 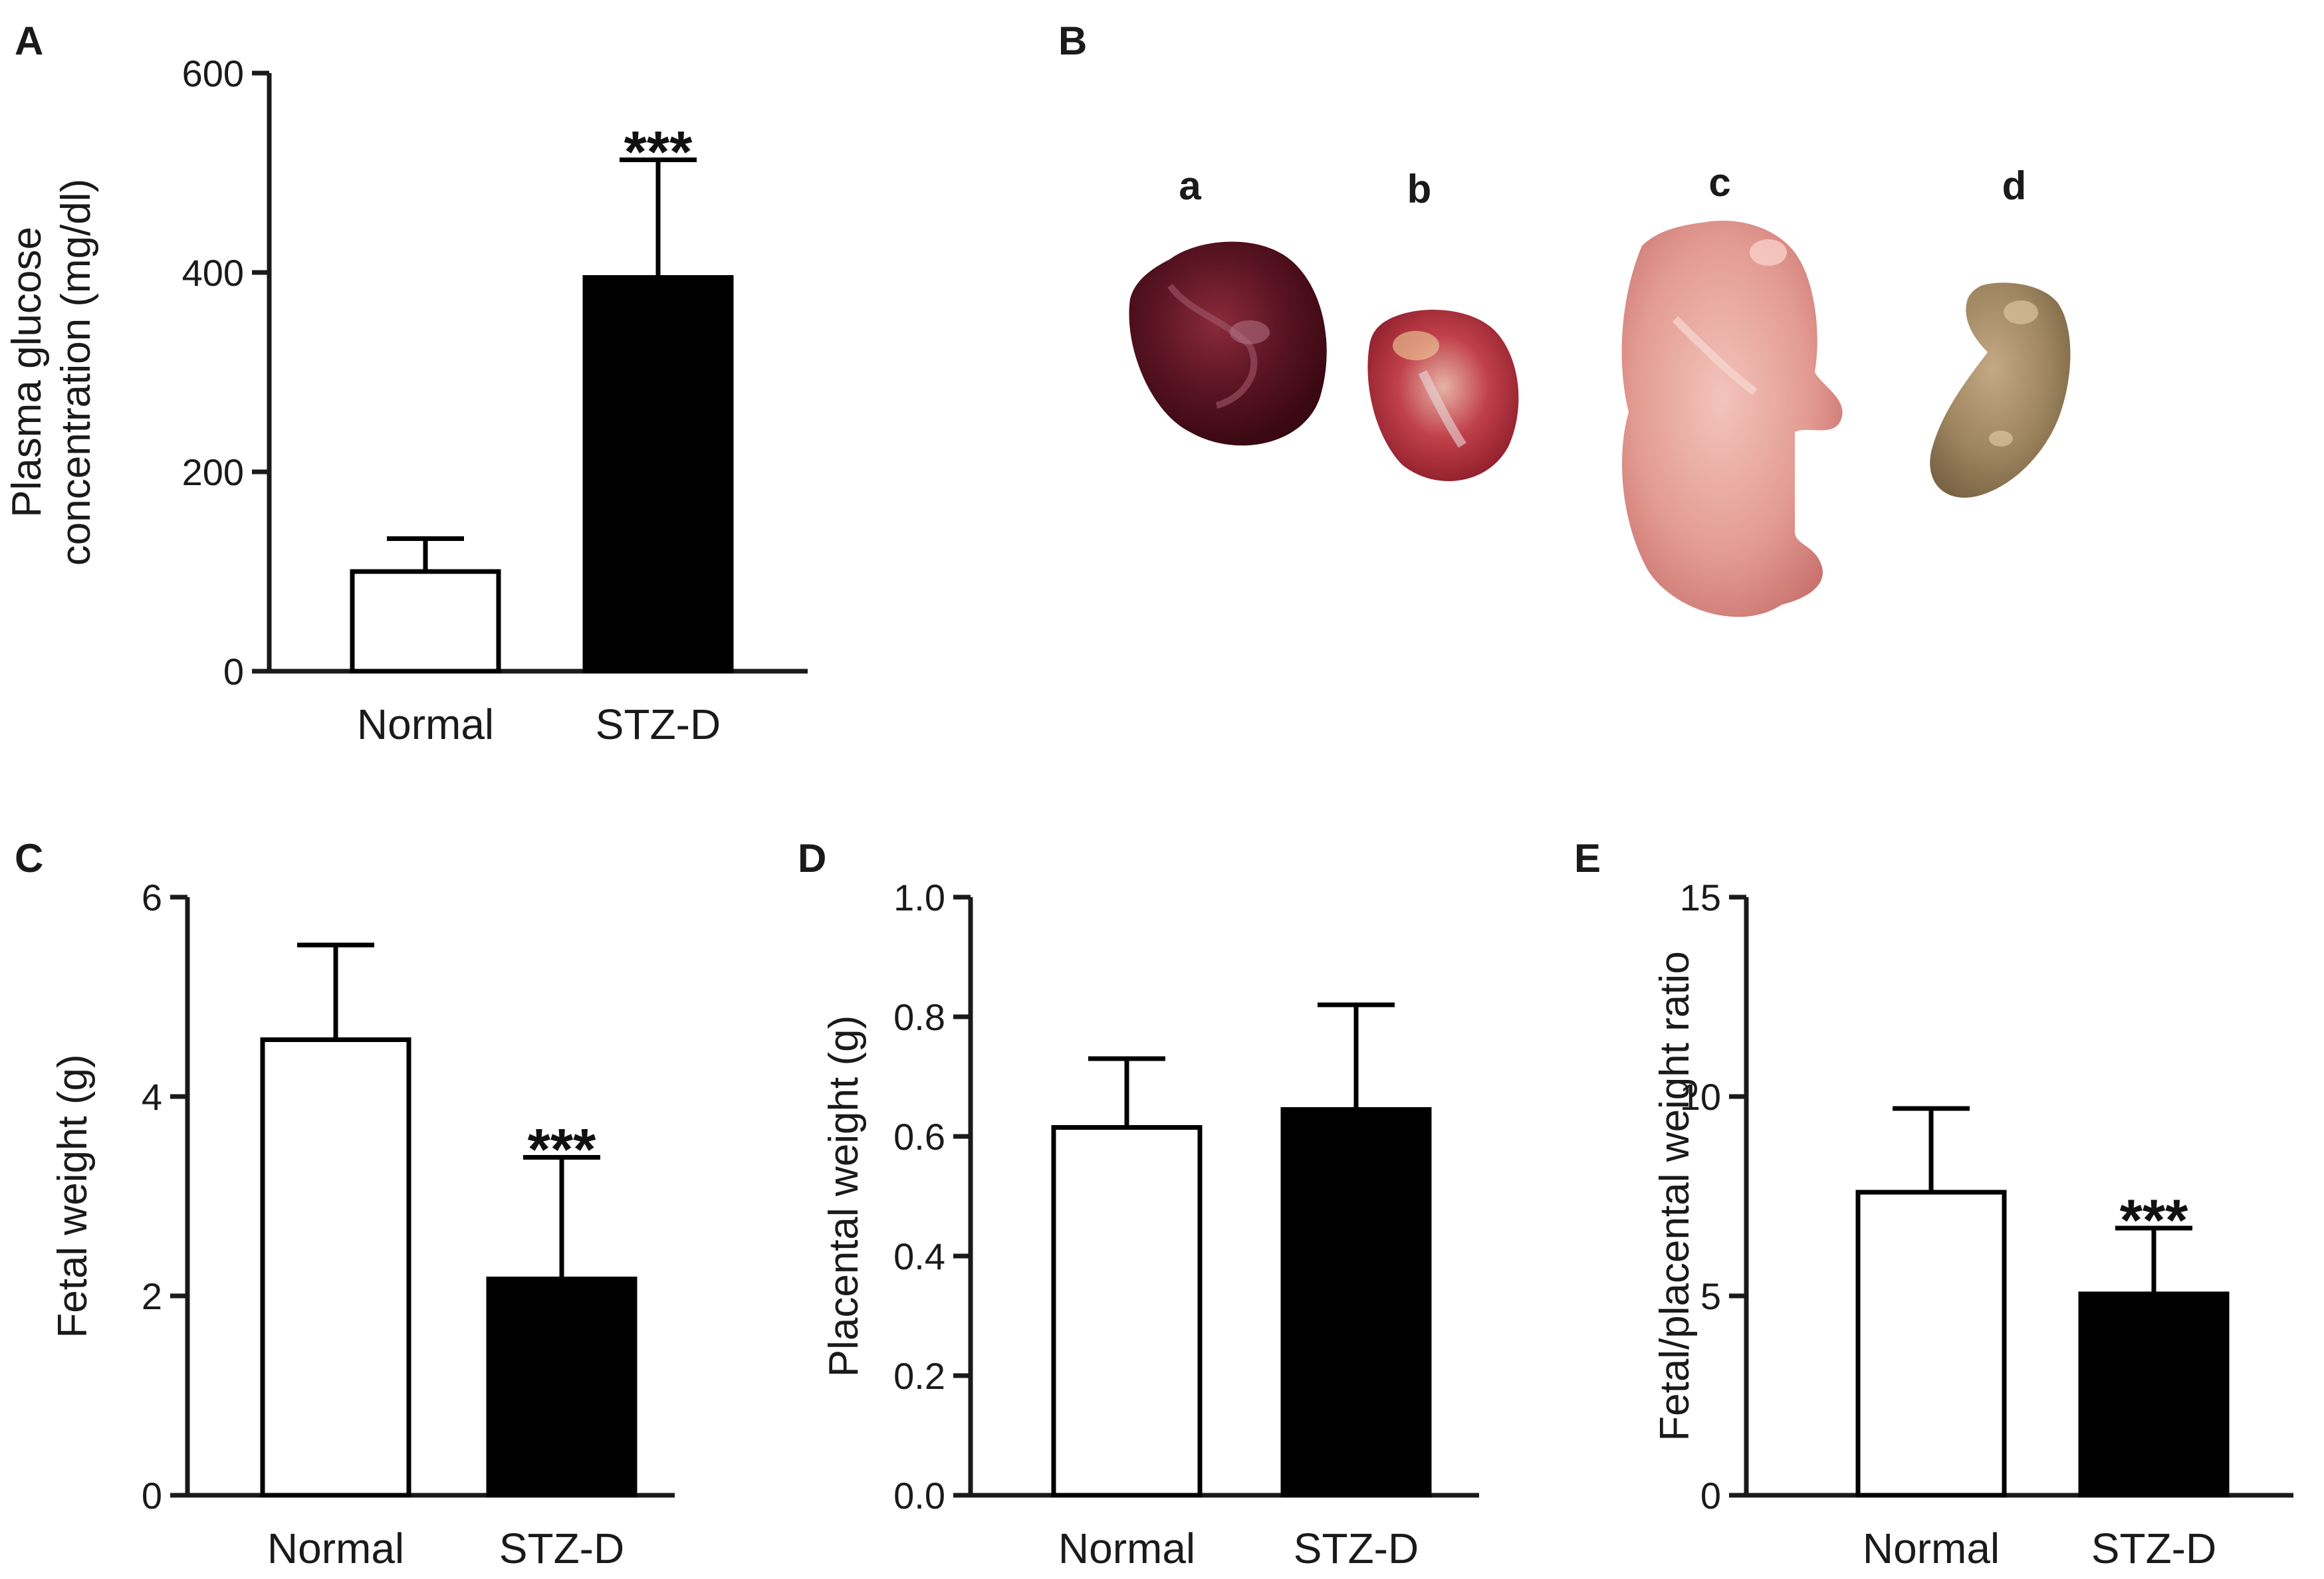 I want to click on y-axis-label: concentration (mg/dl), so click(x=76, y=372).